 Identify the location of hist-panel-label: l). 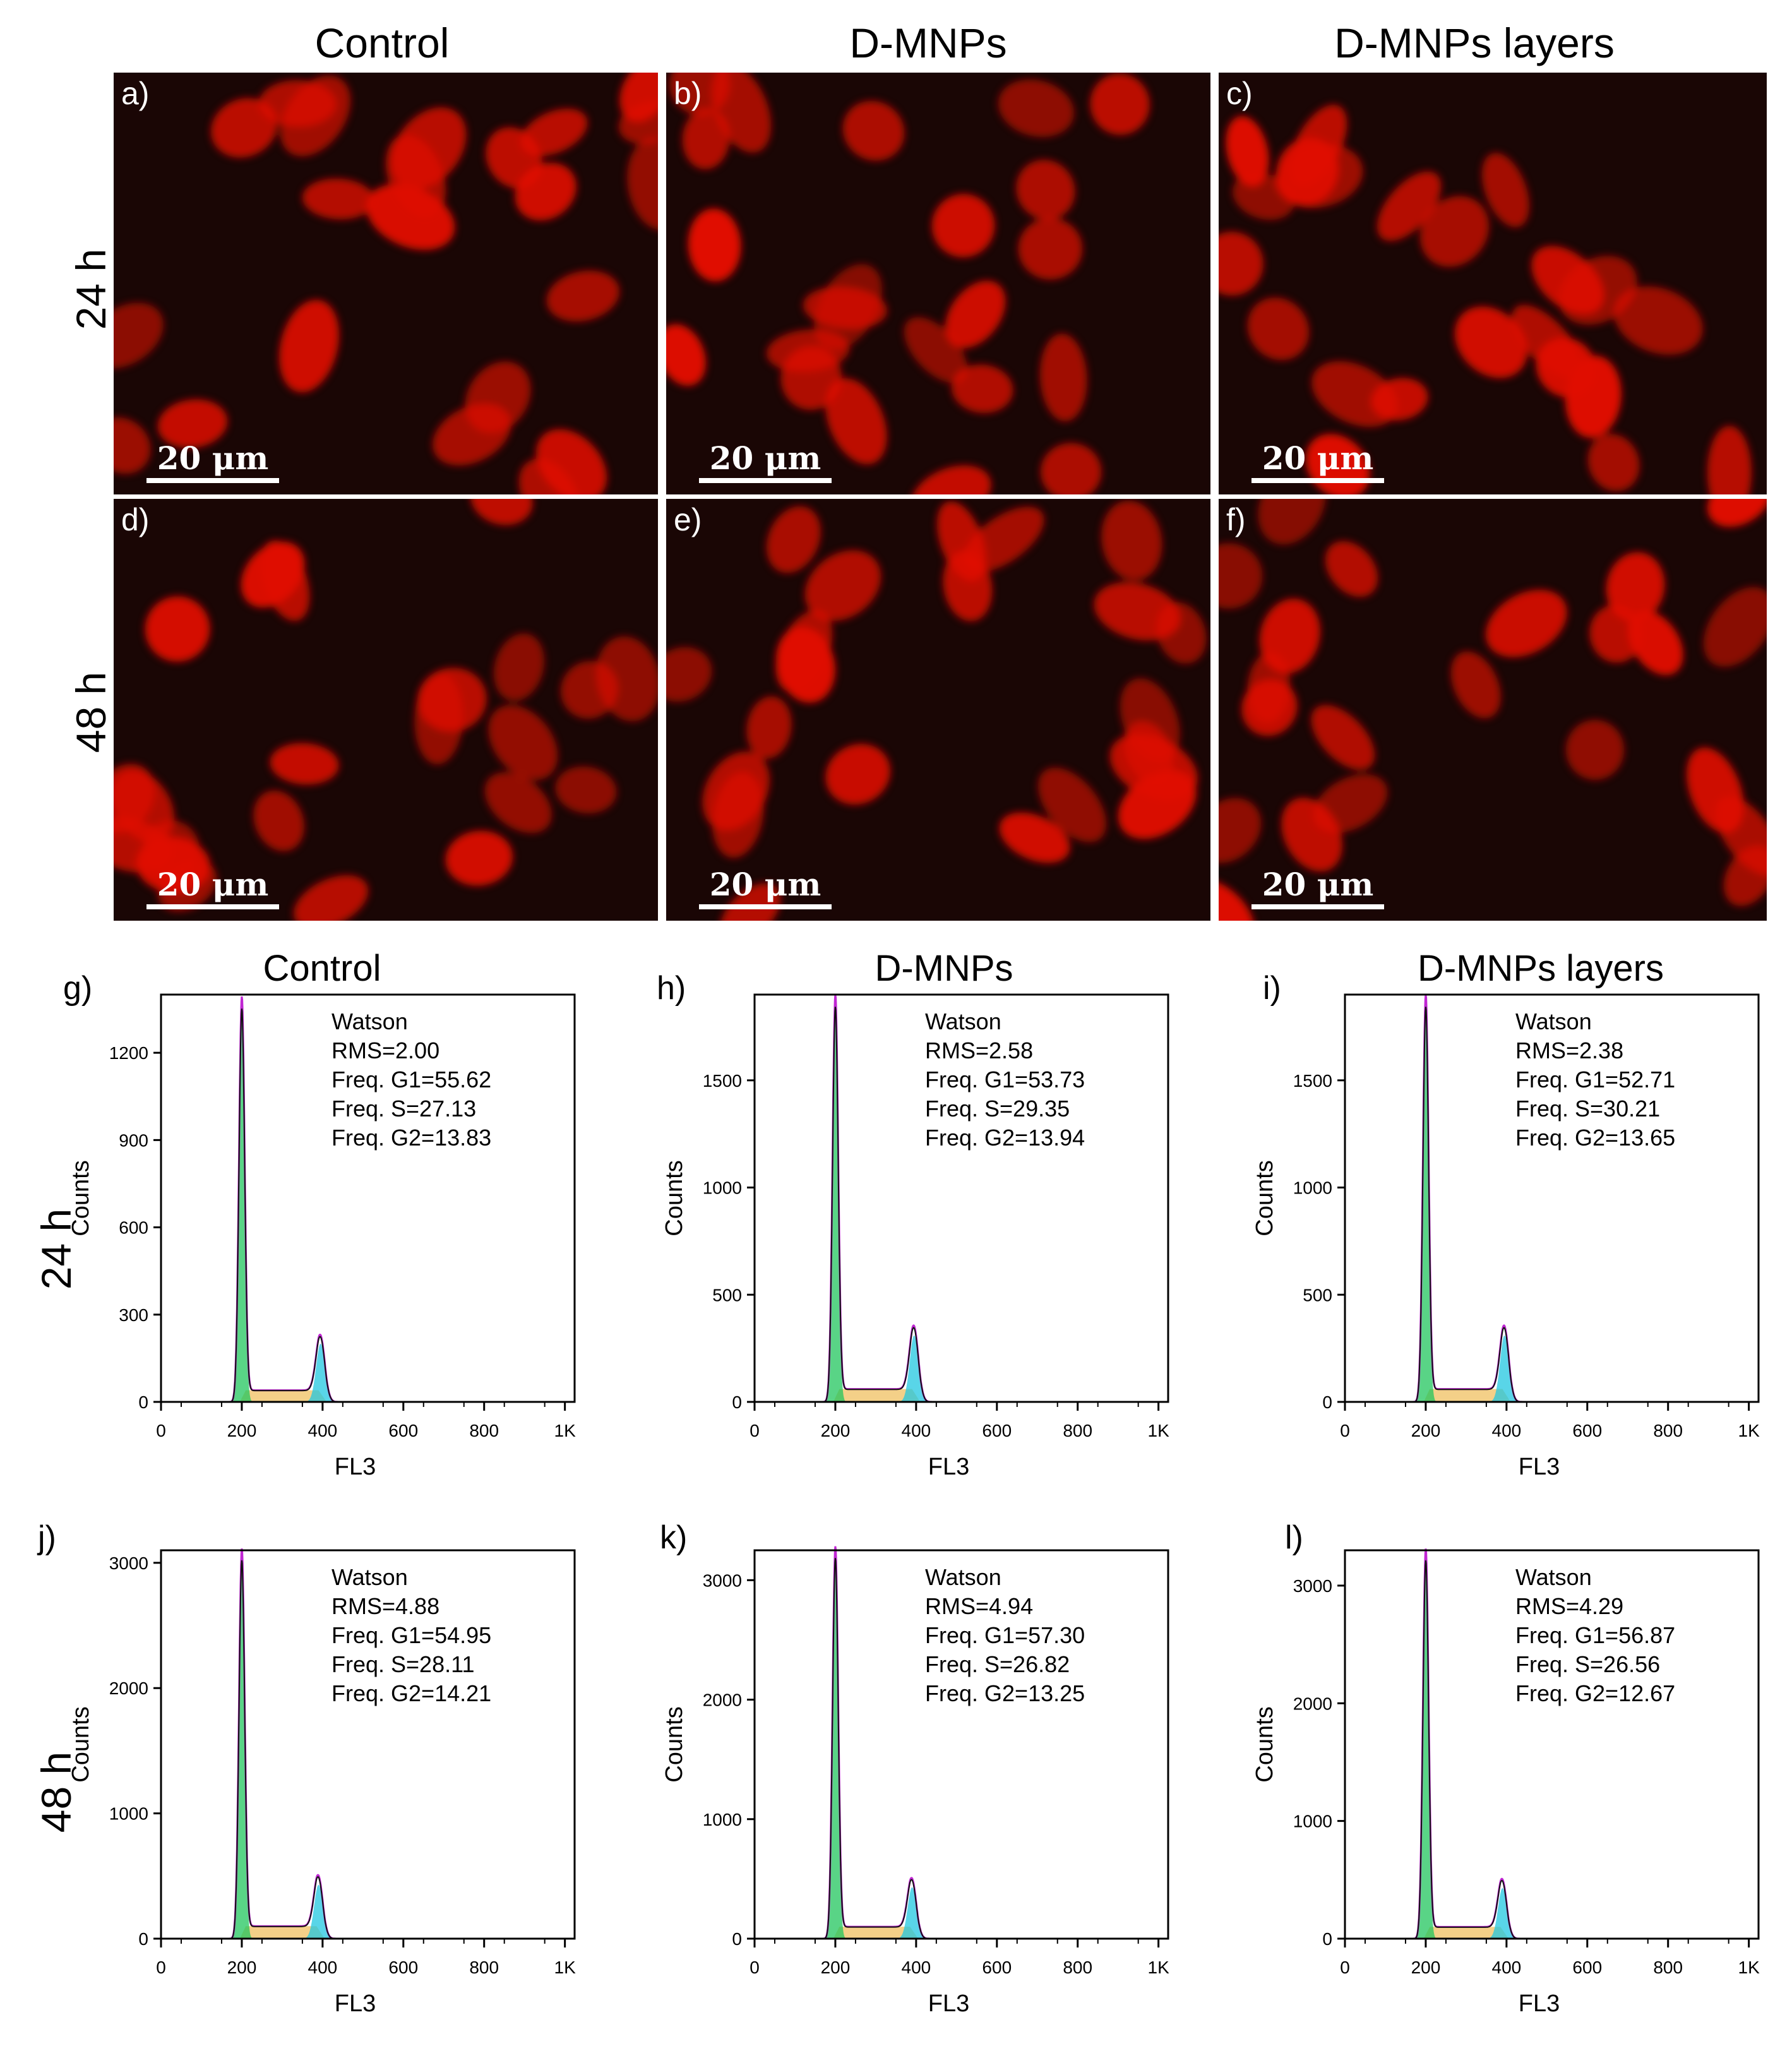
(1294, 1537).